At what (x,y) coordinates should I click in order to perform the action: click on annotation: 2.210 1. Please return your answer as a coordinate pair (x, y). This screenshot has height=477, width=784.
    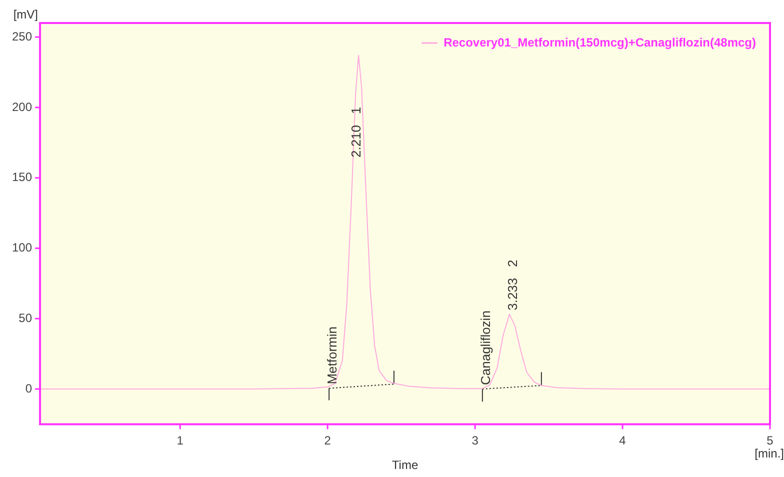
    Looking at the image, I should click on (356, 132).